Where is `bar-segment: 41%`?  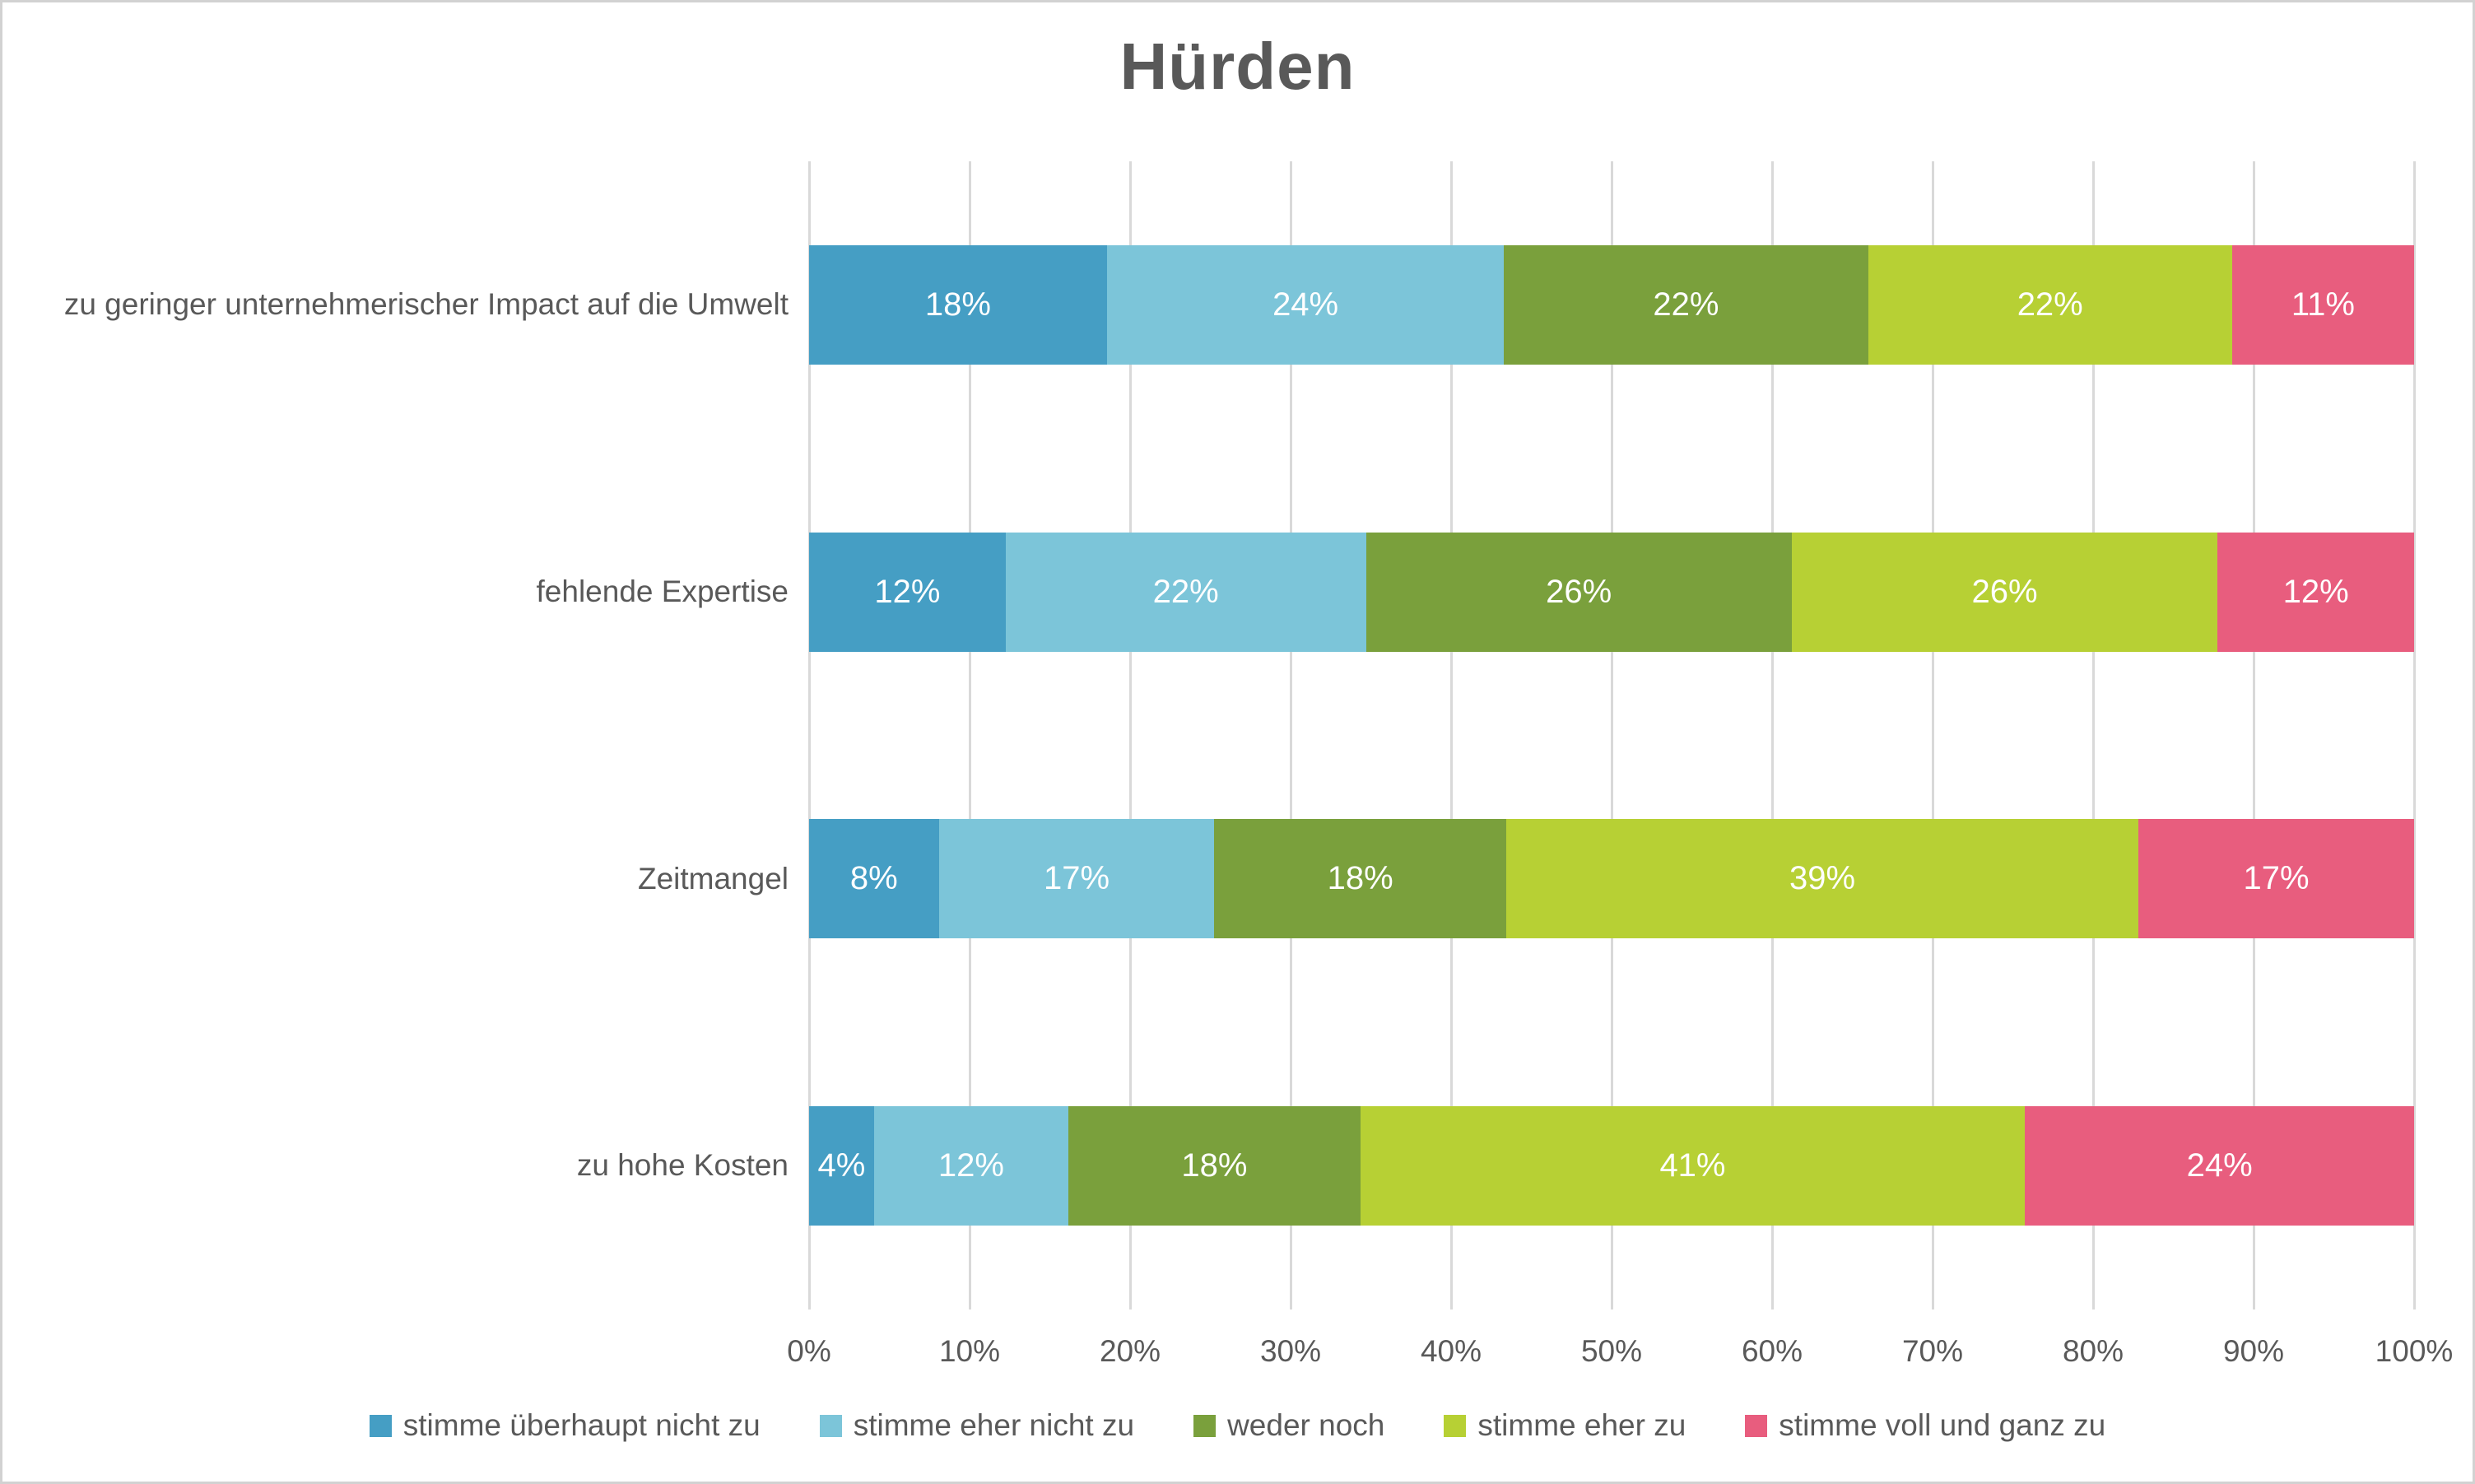
bar-segment: 41% is located at coordinates (1693, 1166).